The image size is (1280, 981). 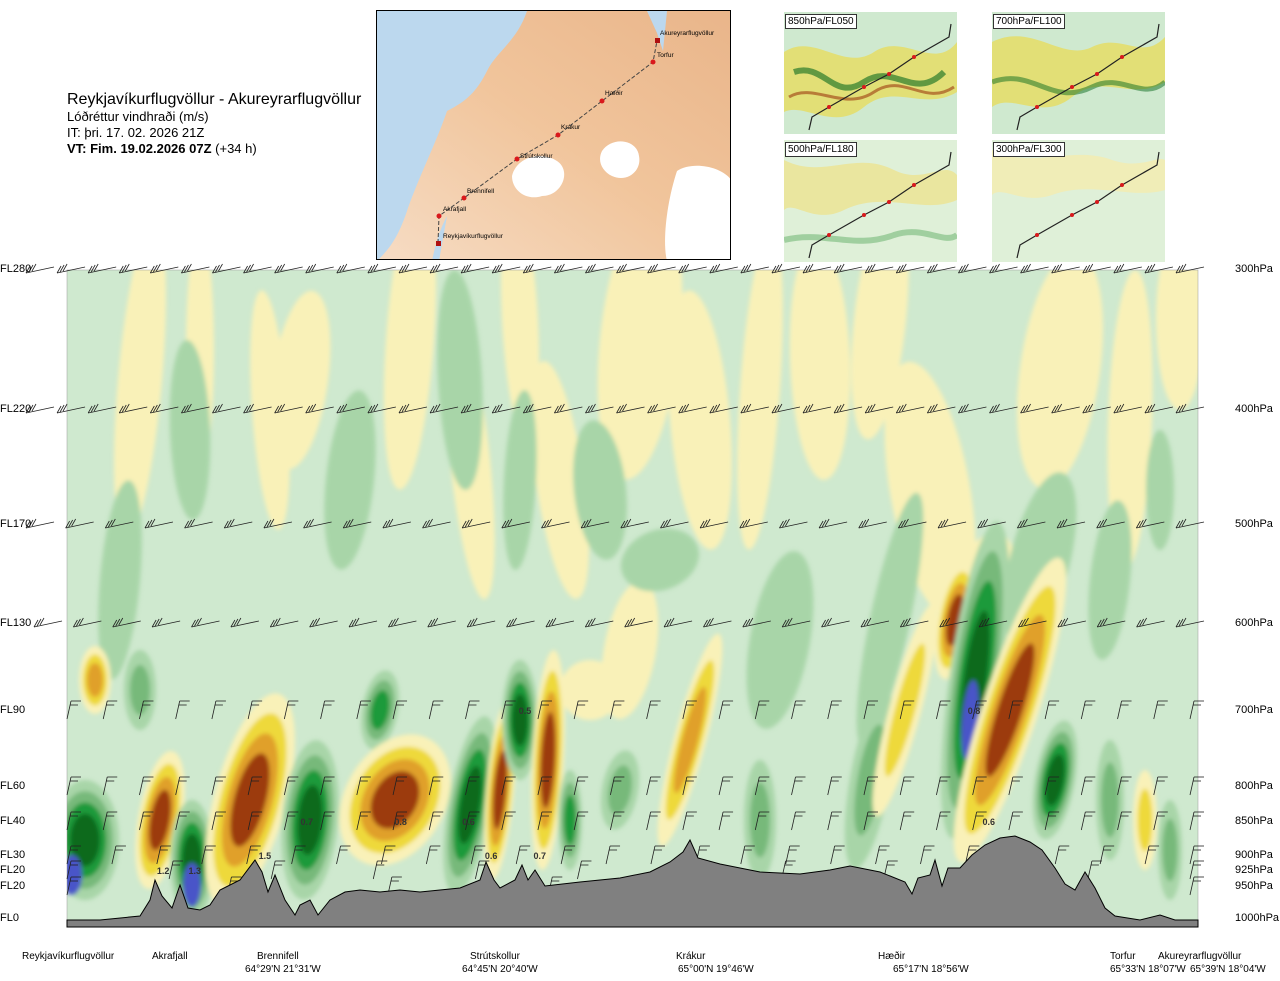 What do you see at coordinates (870, 201) in the screenshot?
I see `mini-map-500: 500hPa/FL180` at bounding box center [870, 201].